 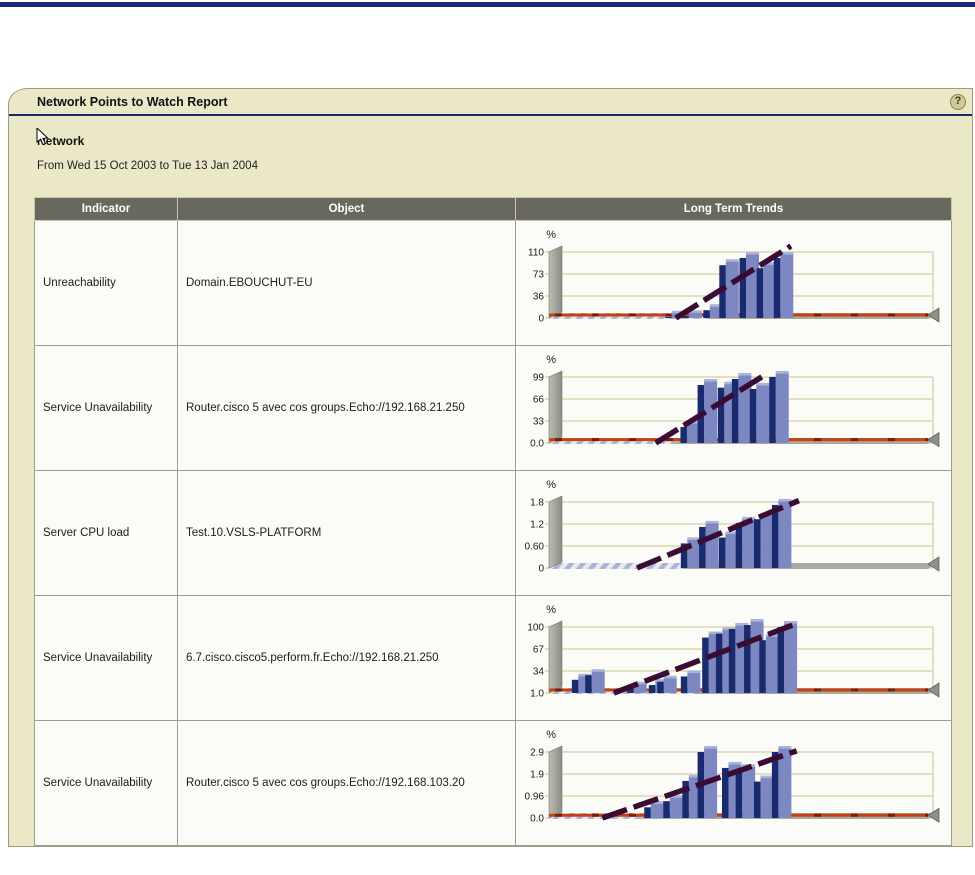 What do you see at coordinates (735, 401) in the screenshot?
I see `trend-chart: %99 66 33 0.0` at bounding box center [735, 401].